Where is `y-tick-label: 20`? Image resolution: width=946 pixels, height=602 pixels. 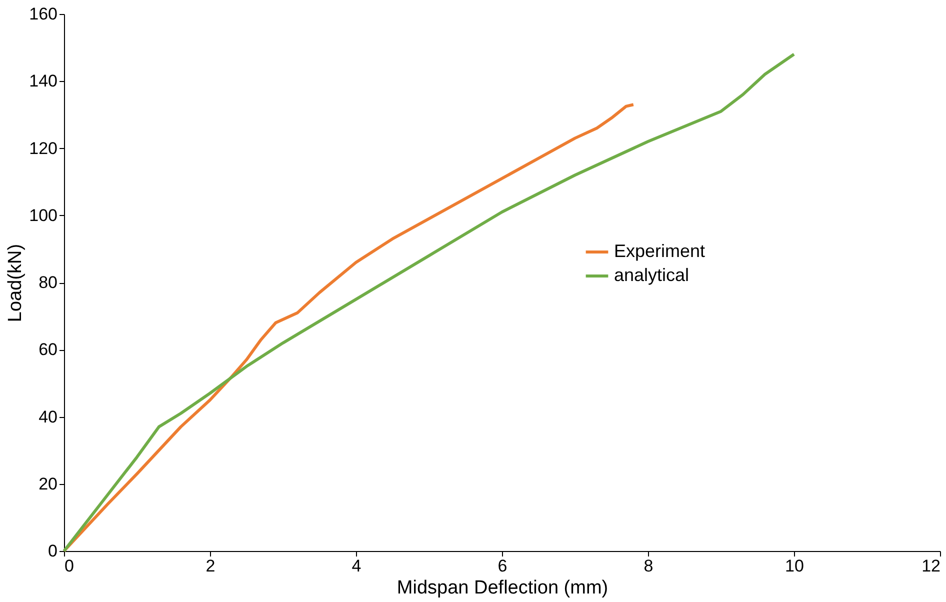
y-tick-label: 20 is located at coordinates (48, 484).